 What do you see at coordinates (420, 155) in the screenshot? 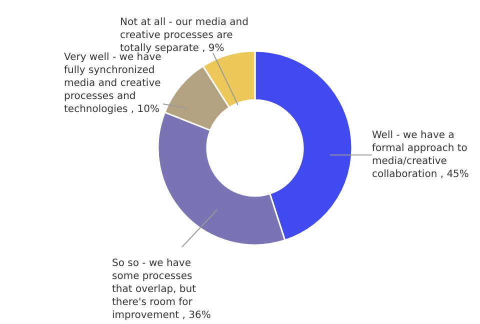
I see `slice-label: Well - we have a formal approach to media/creative collaboration , 45%` at bounding box center [420, 155].